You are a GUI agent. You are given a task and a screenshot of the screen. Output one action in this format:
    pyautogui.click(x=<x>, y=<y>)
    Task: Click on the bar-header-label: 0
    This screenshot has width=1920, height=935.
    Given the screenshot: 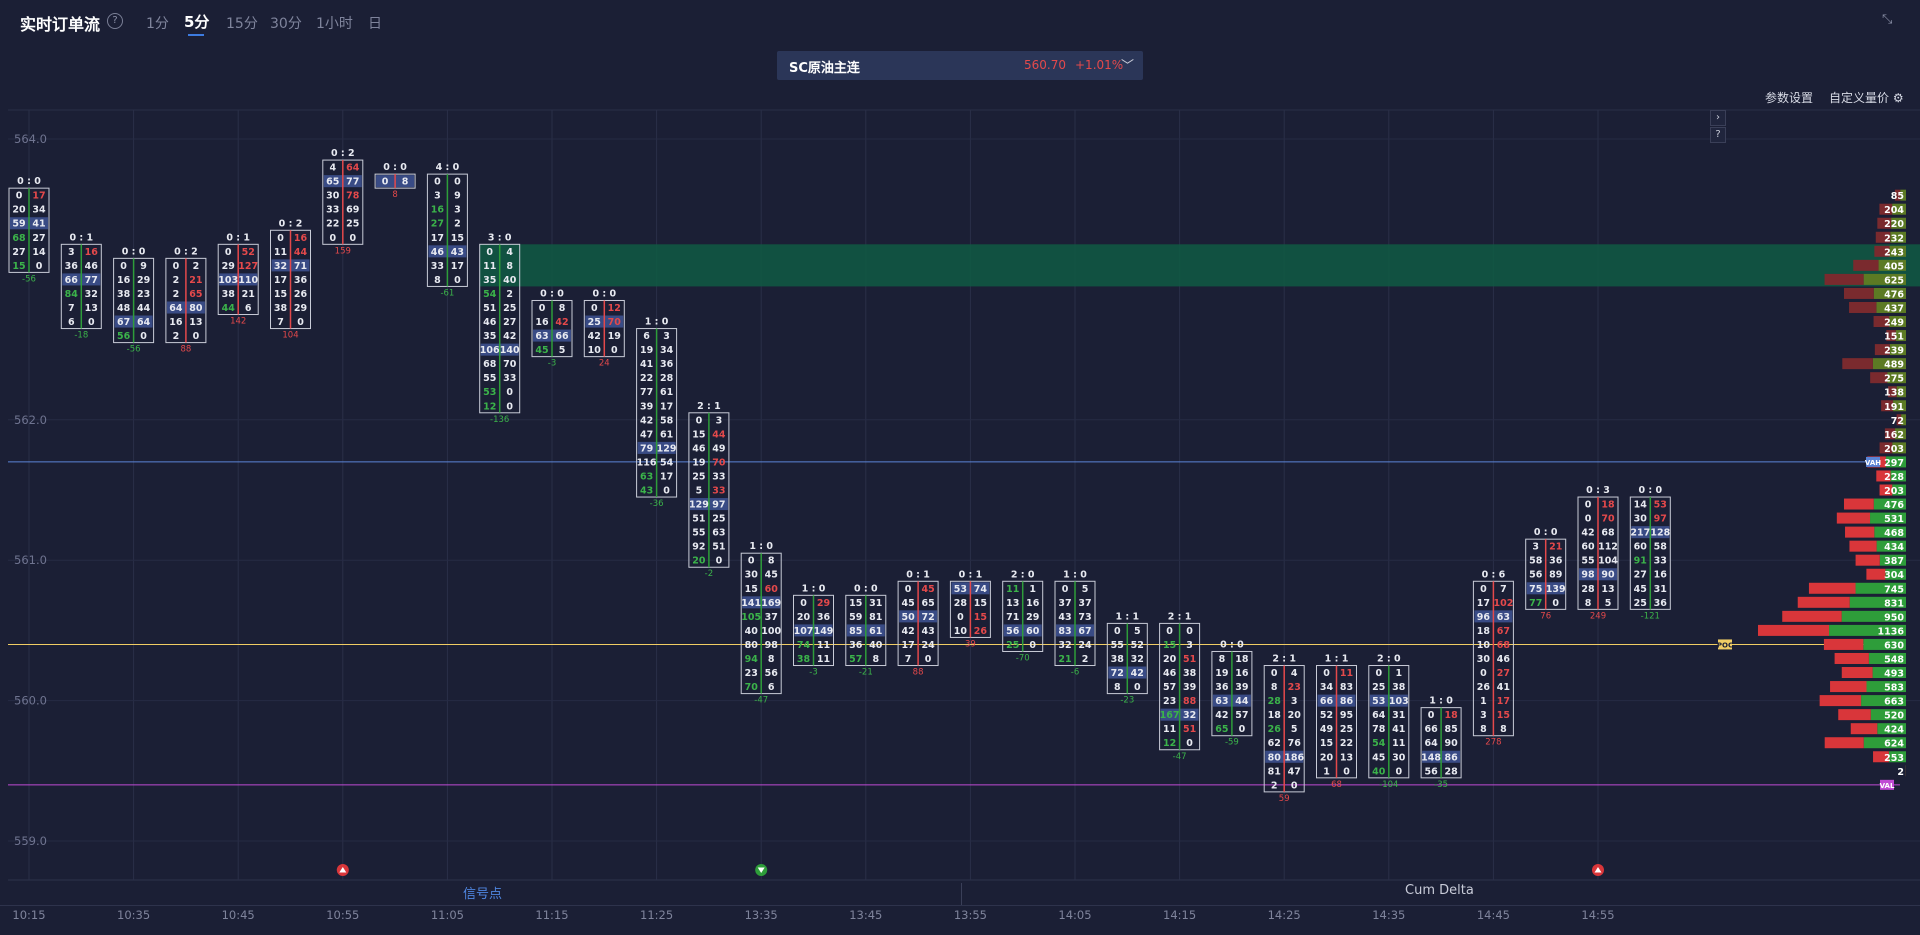 What is the action you would take?
    pyautogui.click(x=29, y=181)
    